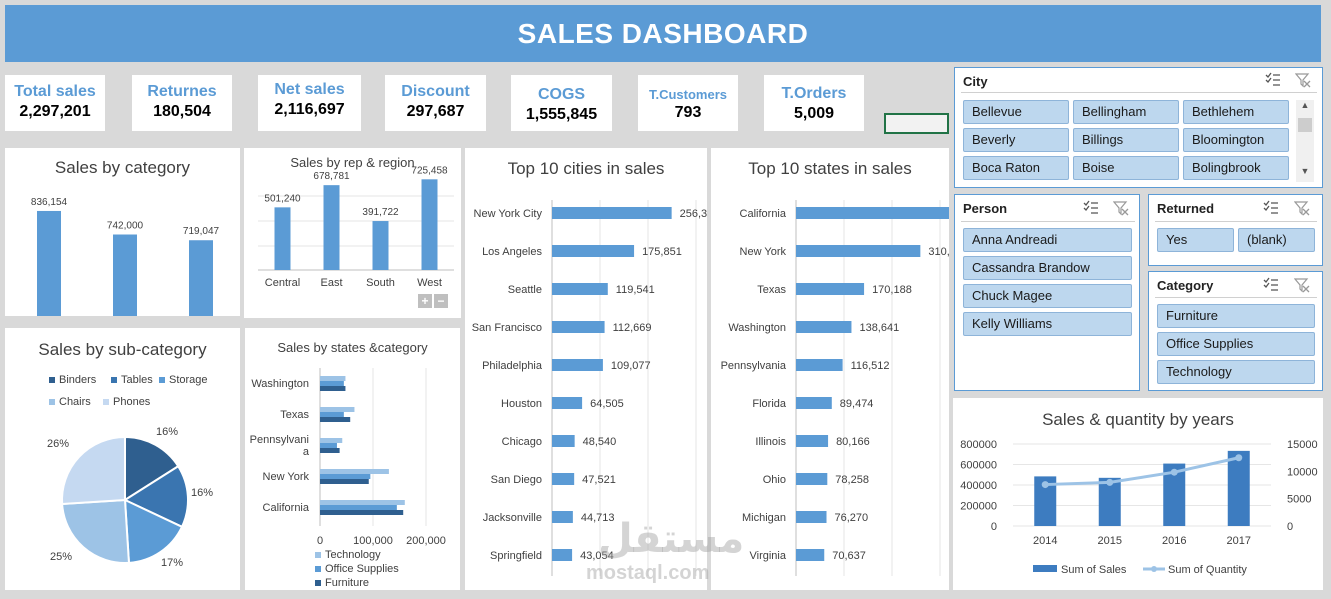  I want to click on scroll-down-icon: ▼, so click(1305, 171).